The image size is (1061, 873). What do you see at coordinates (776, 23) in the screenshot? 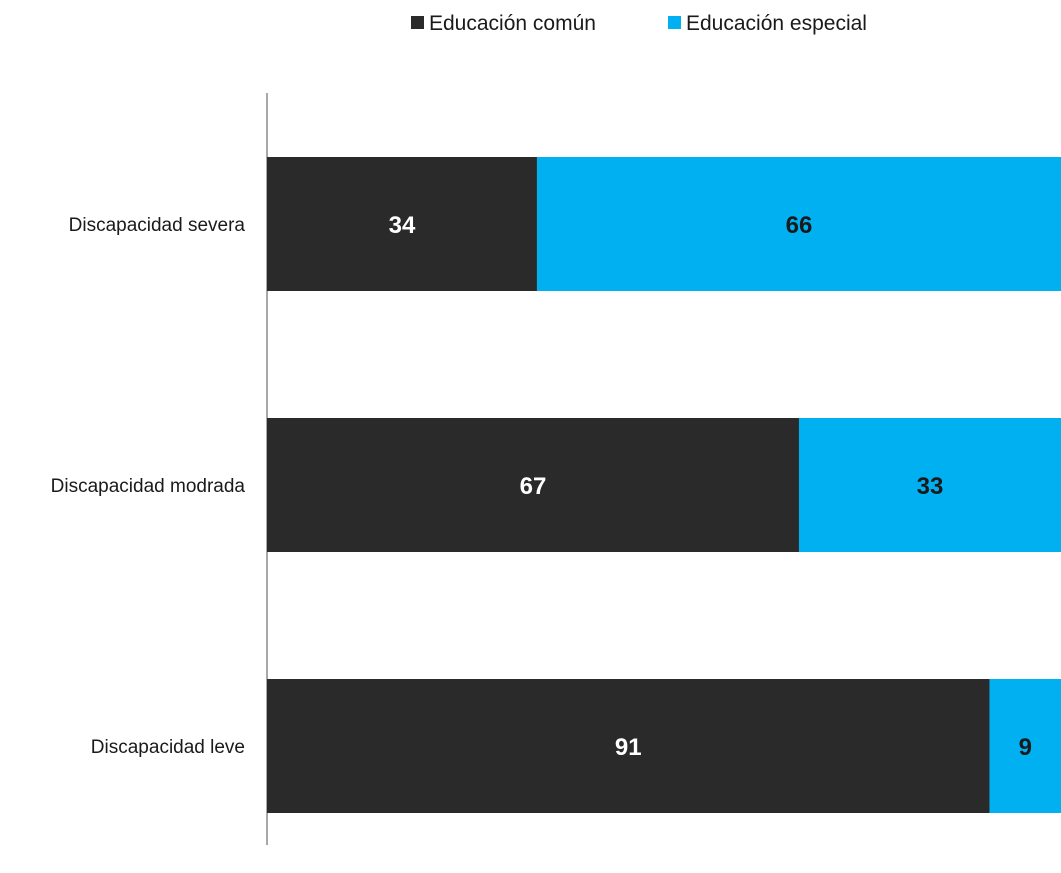
I see `legend-label-educacion-especial: Educación especial` at bounding box center [776, 23].